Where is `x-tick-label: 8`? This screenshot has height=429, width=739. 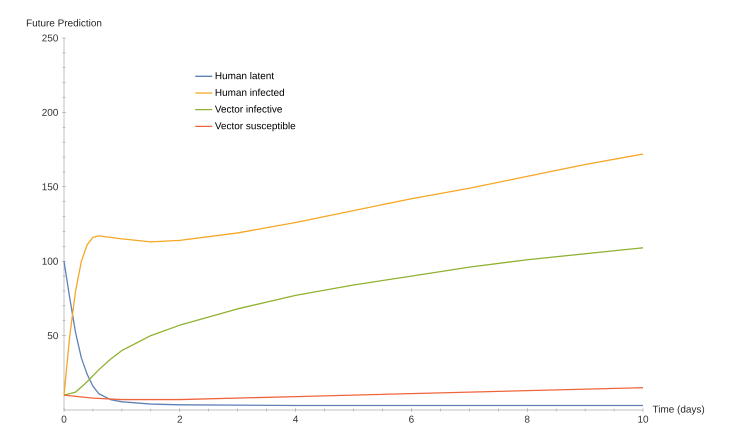 x-tick-label: 8 is located at coordinates (527, 419).